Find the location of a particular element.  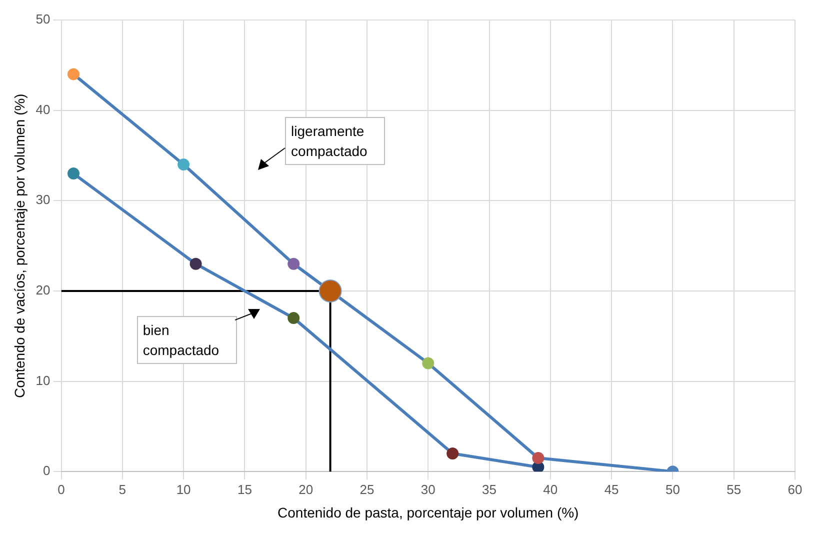

y-tick-label: 20 is located at coordinates (43, 290).